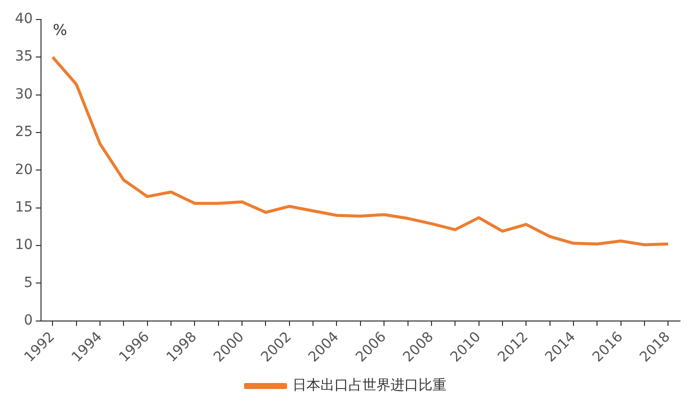 The width and height of the screenshot is (696, 413). Describe the element at coordinates (23, 245) in the screenshot. I see `y-tick-label: 10` at that location.